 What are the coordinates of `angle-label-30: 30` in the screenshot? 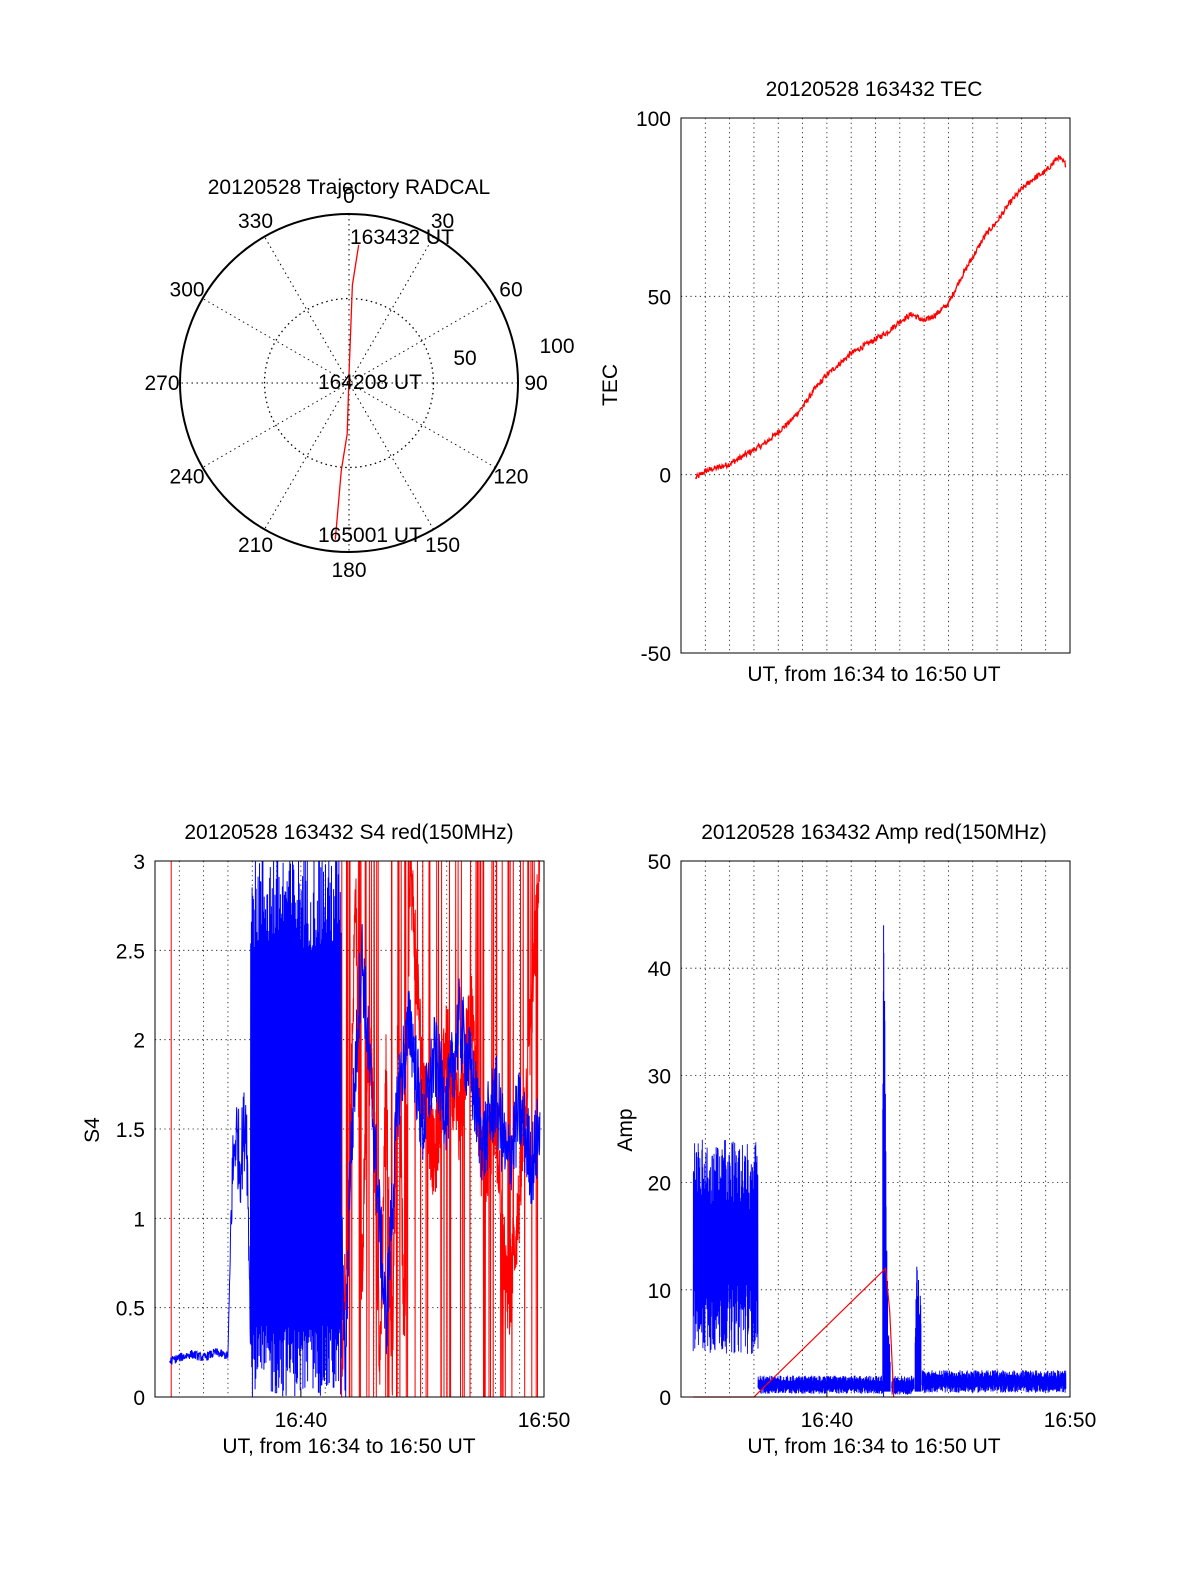 It's located at (442, 221).